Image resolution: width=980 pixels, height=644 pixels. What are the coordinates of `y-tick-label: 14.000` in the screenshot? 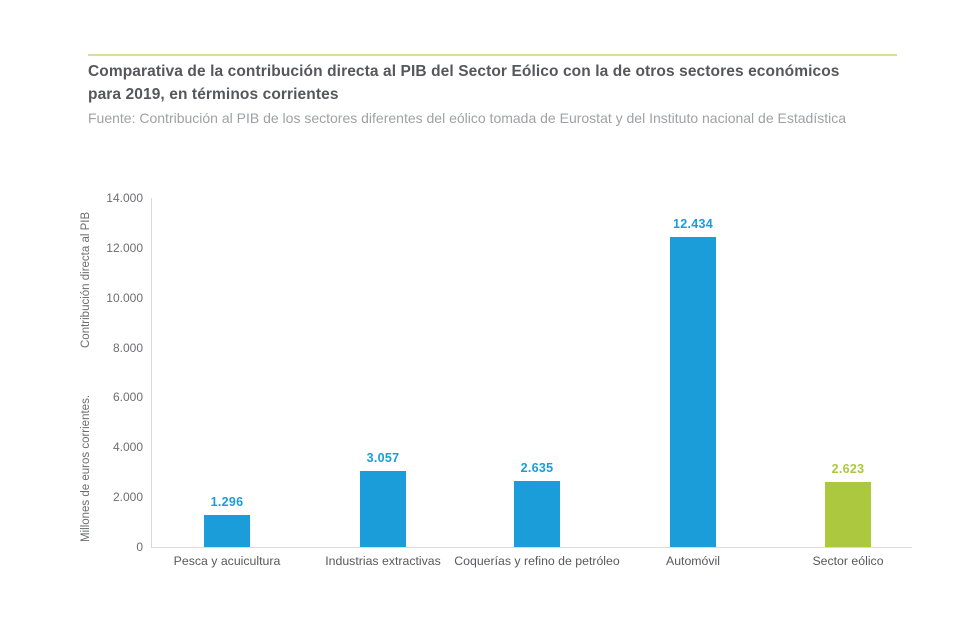 It's located at (124, 198).